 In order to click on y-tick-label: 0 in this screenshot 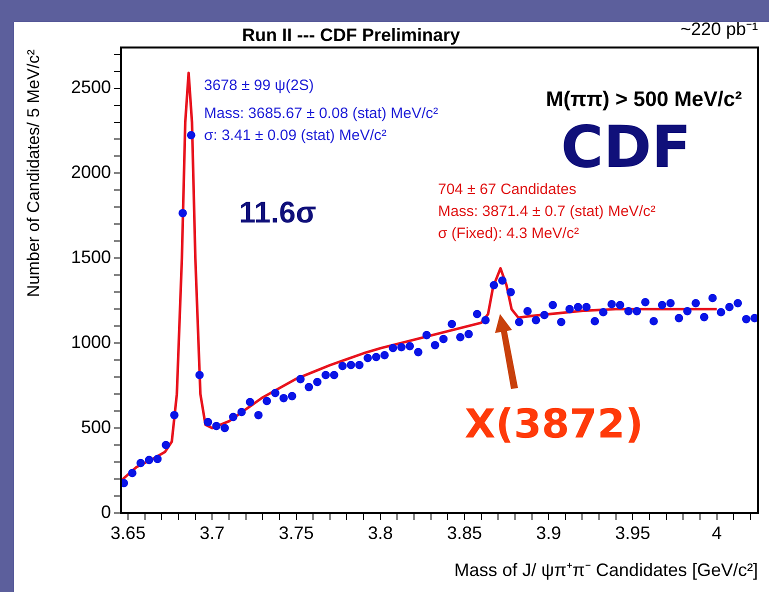, I will do `click(105, 512)`.